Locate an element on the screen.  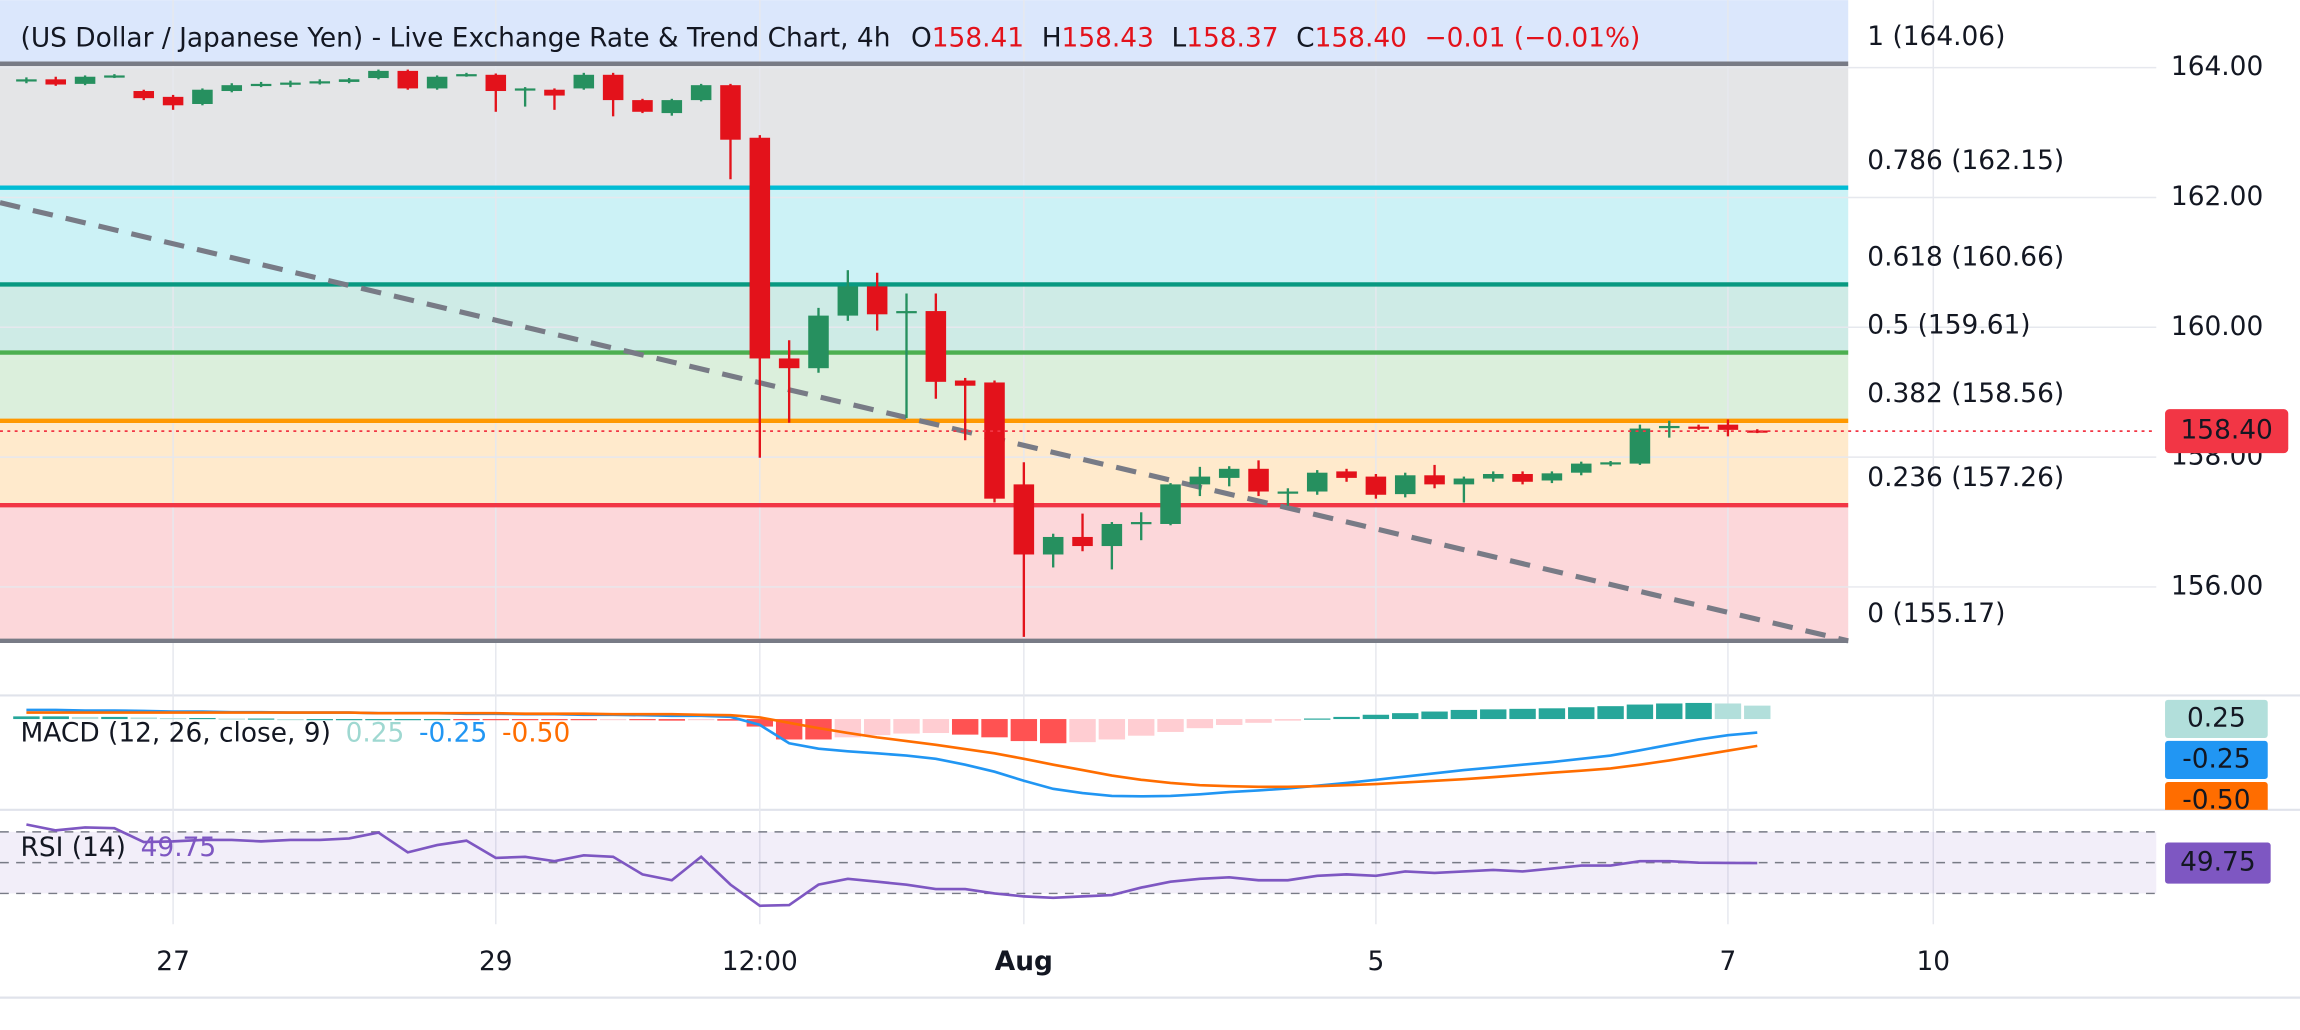
macd-value: -0.25 is located at coordinates (453, 732).